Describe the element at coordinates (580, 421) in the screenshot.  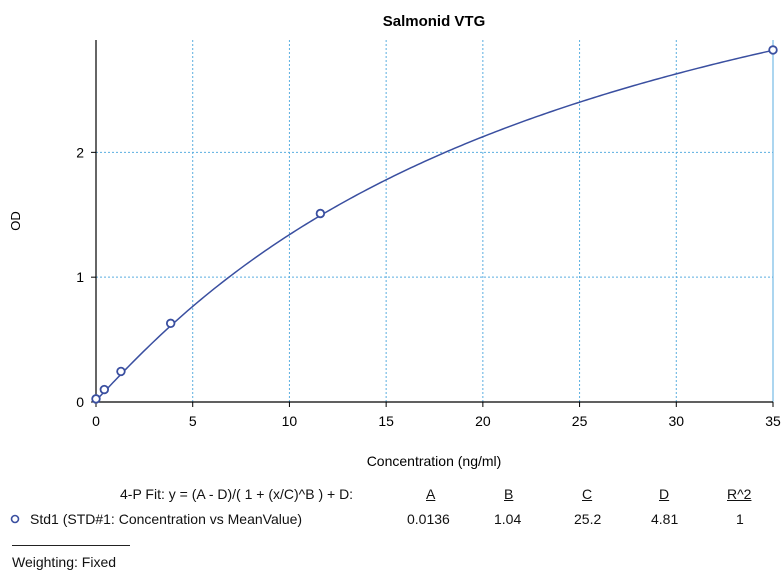
I see `x-tick-label: 25` at that location.